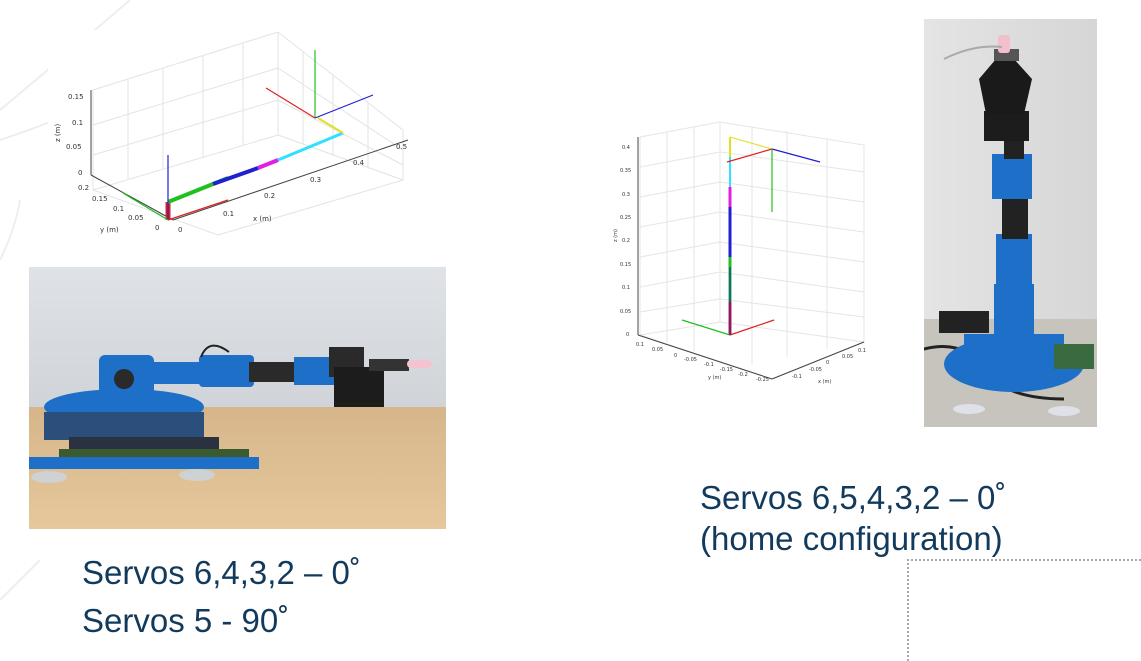 This screenshot has width=1141, height=661. What do you see at coordinates (625, 218) in the screenshot?
I see `z-tick: 0.25` at bounding box center [625, 218].